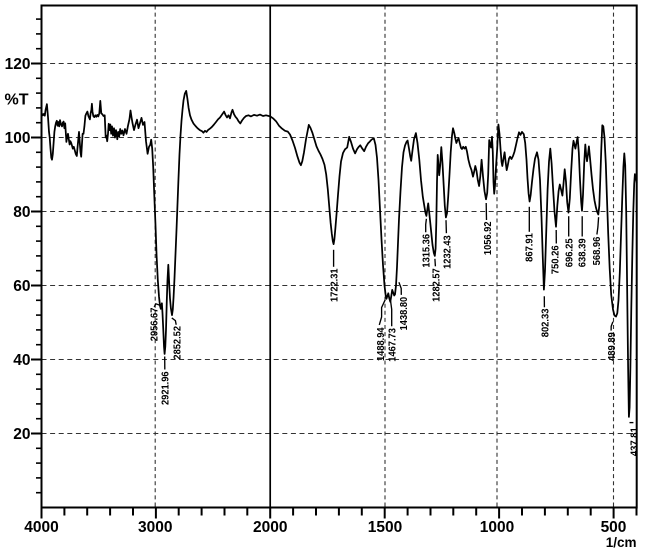  I want to click on svg-text: 2921.96, so click(166, 388).